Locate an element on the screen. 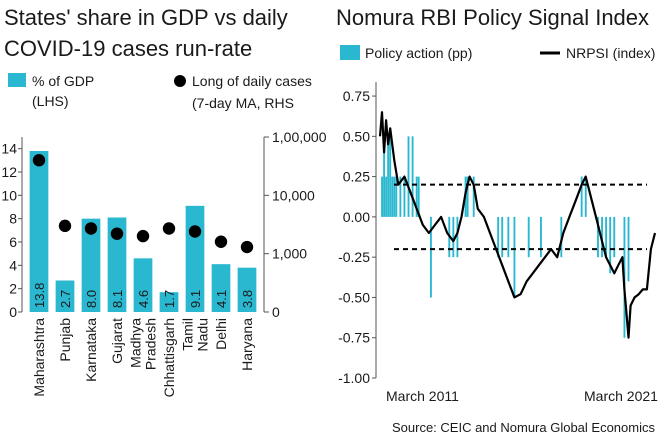 The width and height of the screenshot is (660, 440). policy-tick-label: -0.75 is located at coordinates (354, 338).